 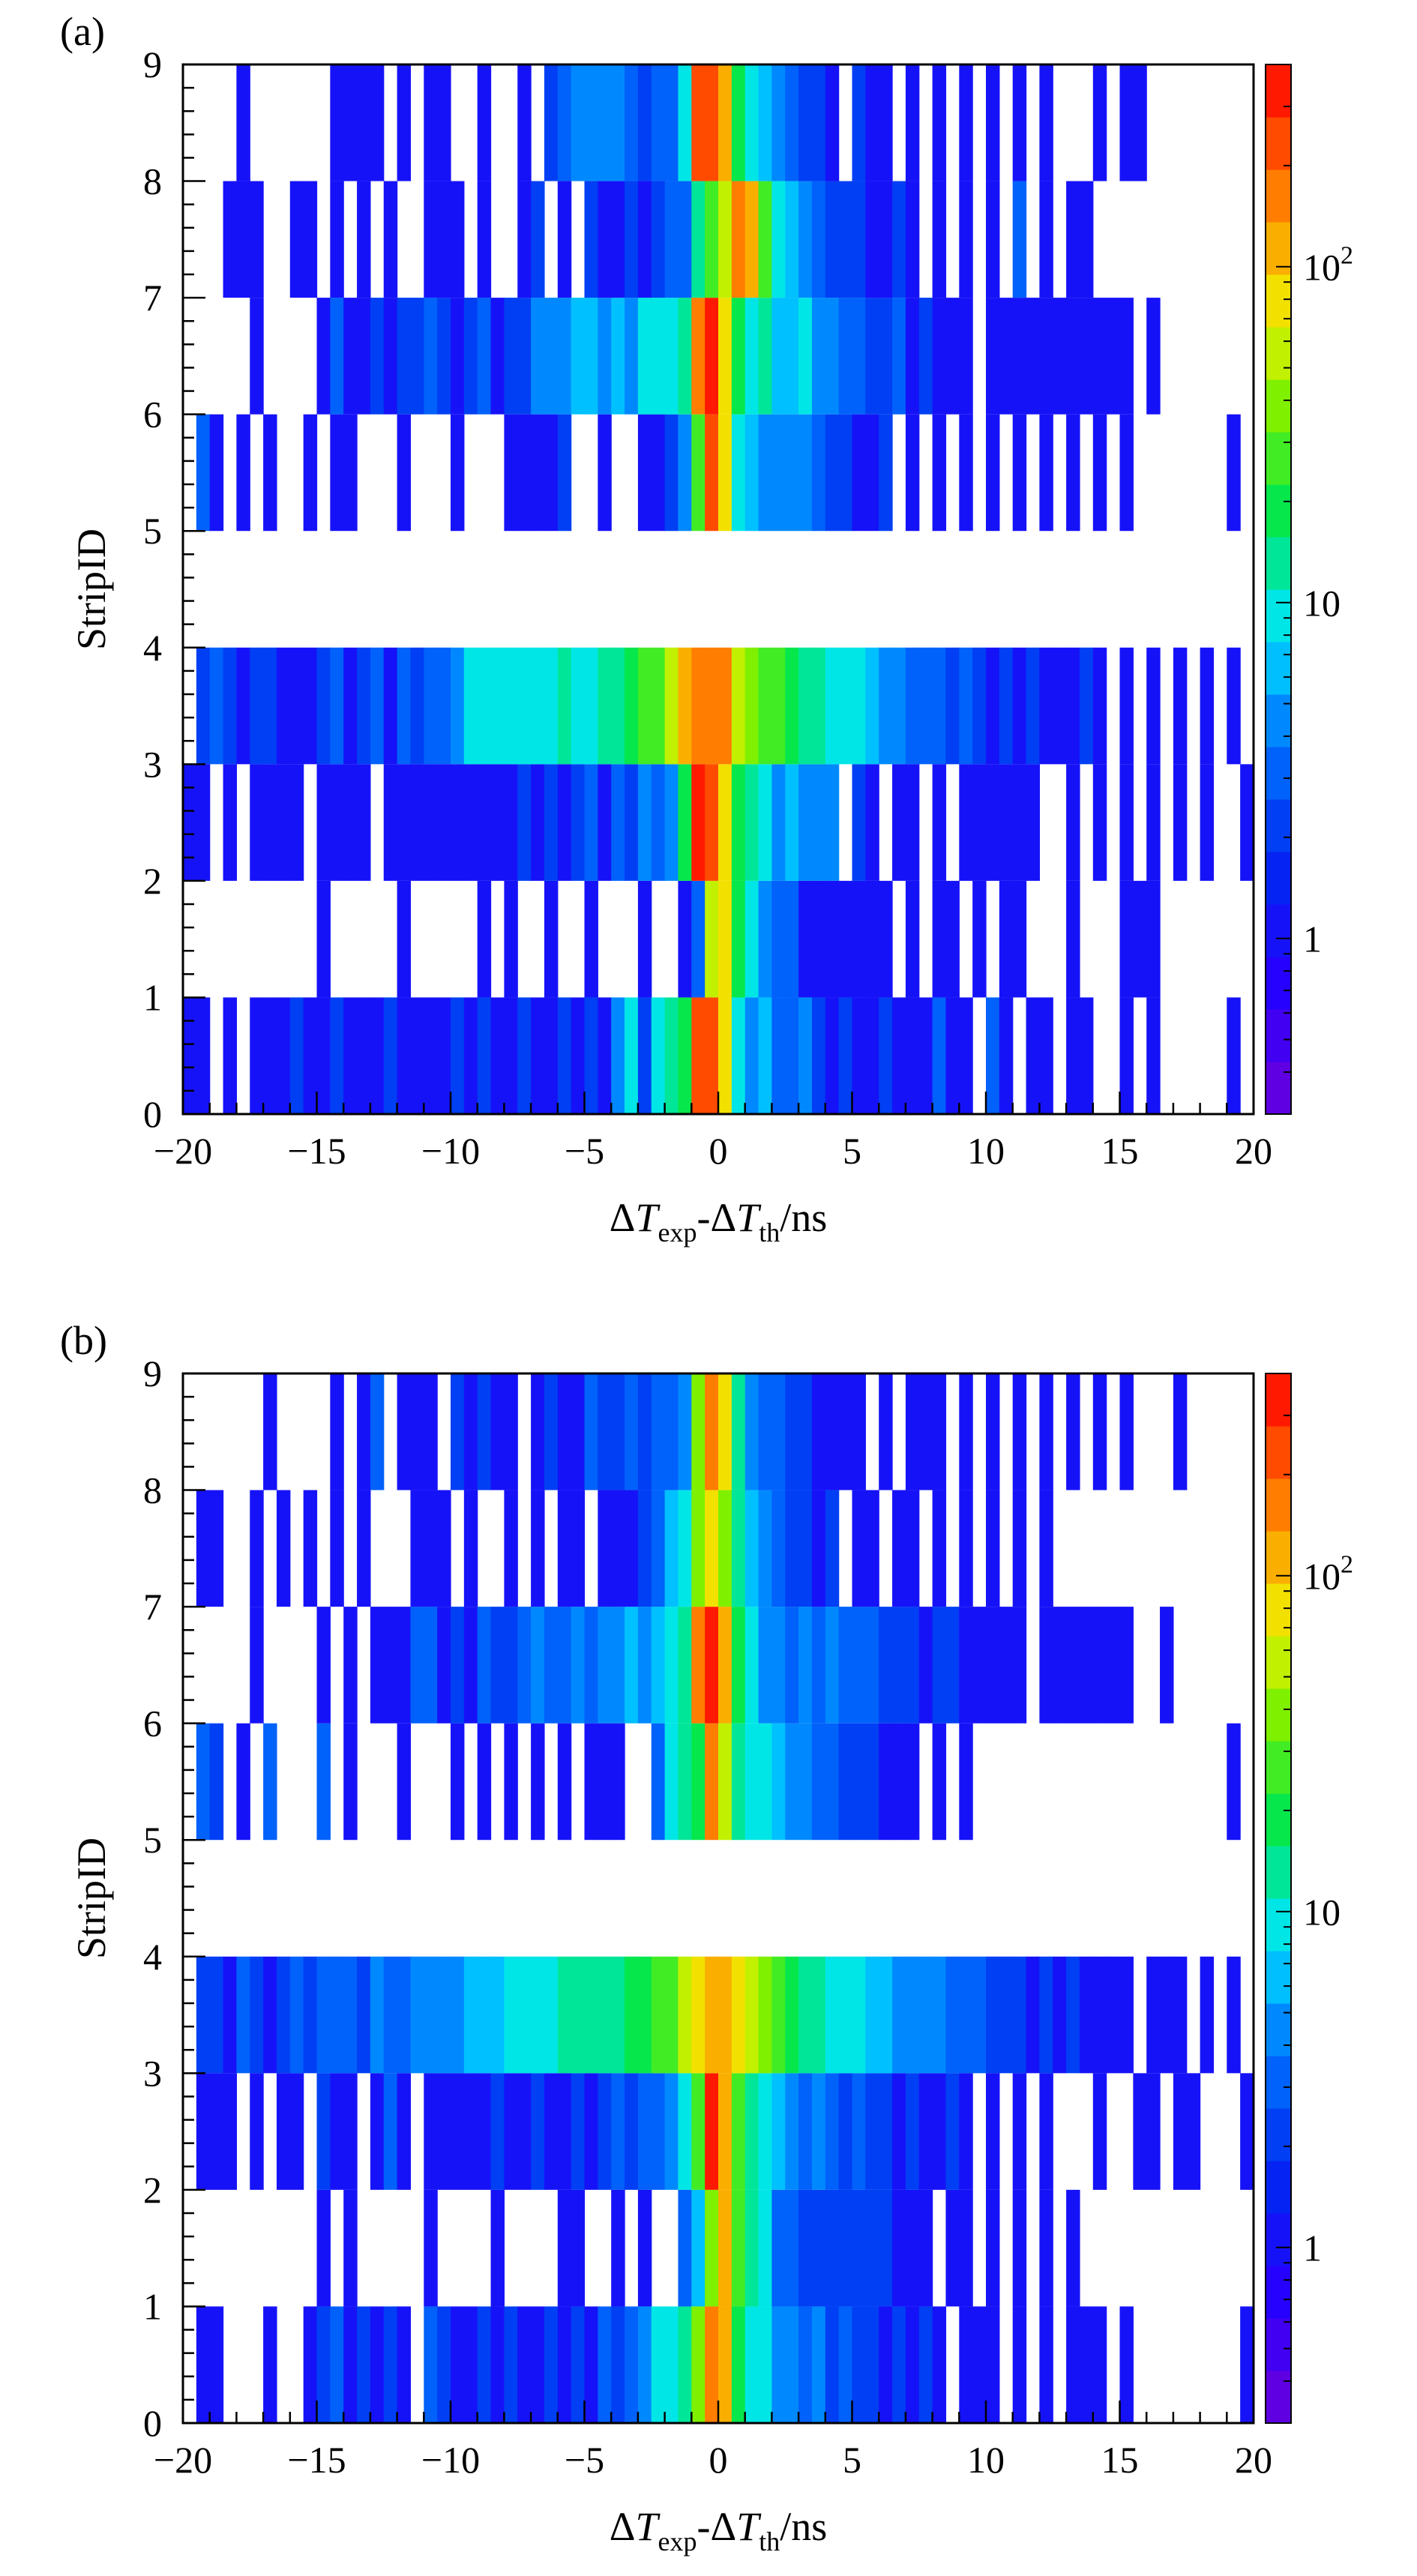 What do you see at coordinates (703, 1217) in the screenshot?
I see `x-label-dash: -` at bounding box center [703, 1217].